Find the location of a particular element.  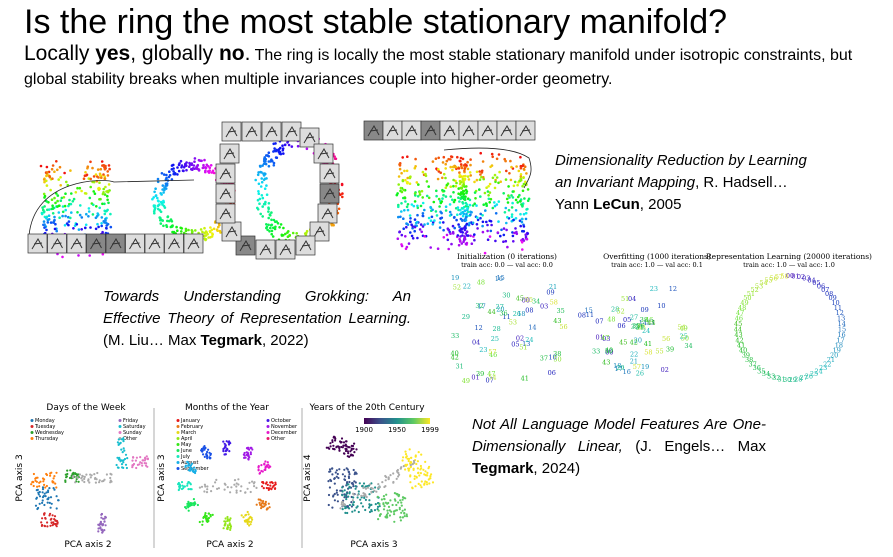

grok-point-label: 36 is located at coordinates (640, 326).